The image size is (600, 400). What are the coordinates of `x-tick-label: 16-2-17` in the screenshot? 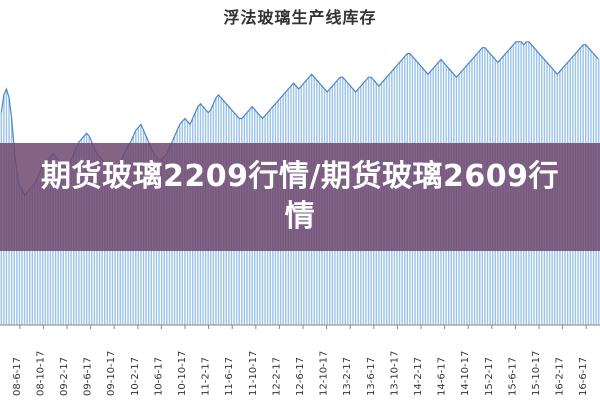 It's located at (560, 376).